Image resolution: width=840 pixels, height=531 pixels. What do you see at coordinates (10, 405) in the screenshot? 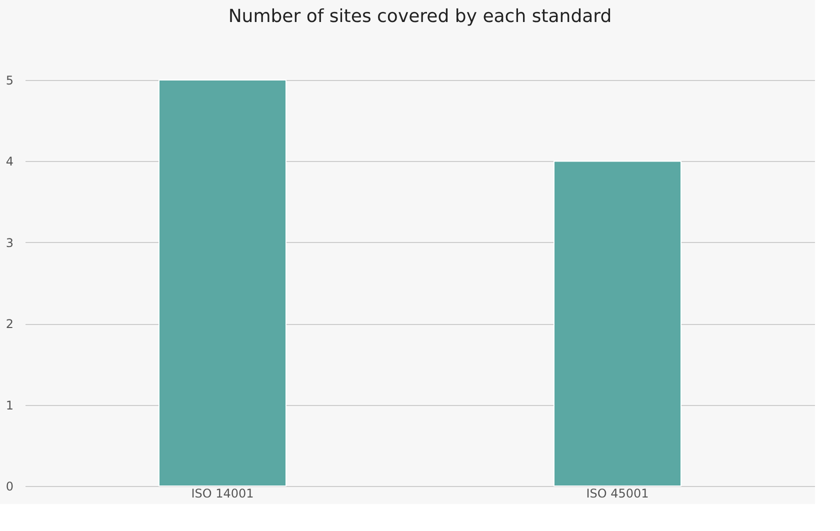
I see `y-tick-label: 1` at bounding box center [10, 405].